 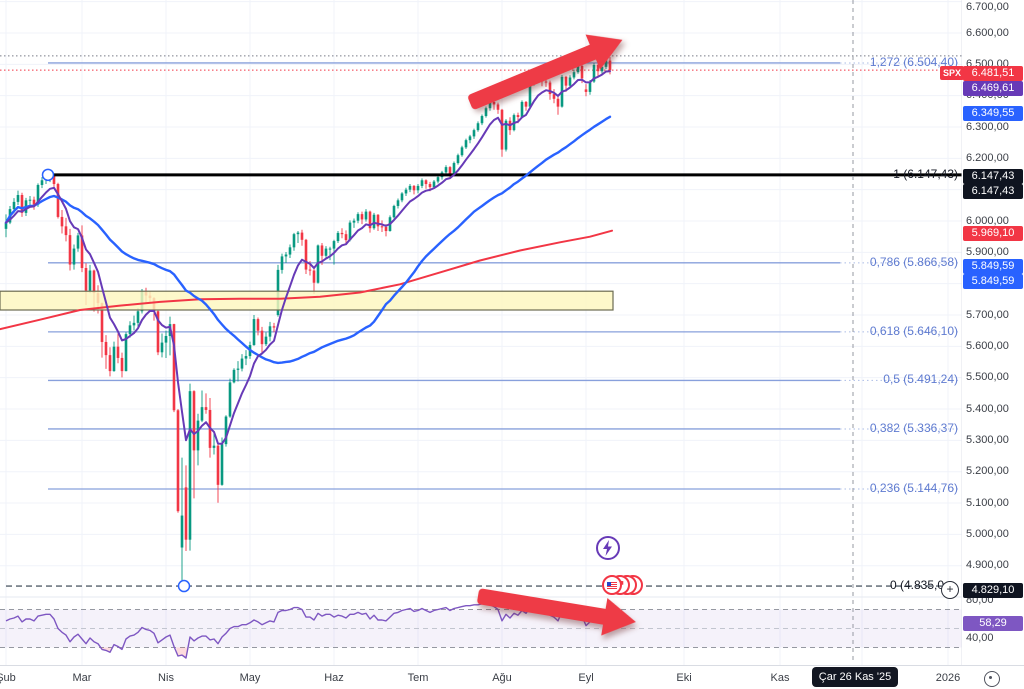 What do you see at coordinates (993, 191) in the screenshot?
I see `price-axis-badge: 6.147,43` at bounding box center [993, 191].